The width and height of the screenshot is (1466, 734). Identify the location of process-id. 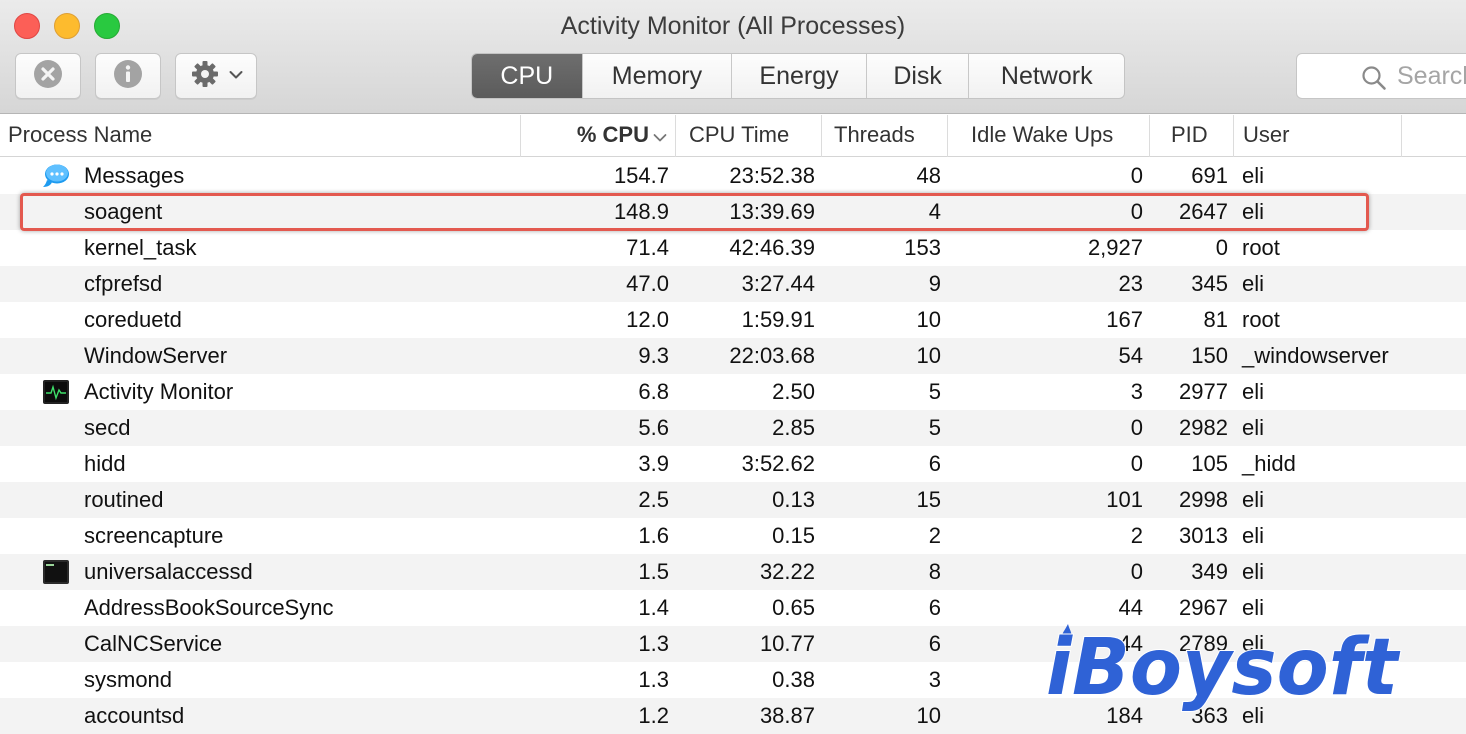
(1194, 680).